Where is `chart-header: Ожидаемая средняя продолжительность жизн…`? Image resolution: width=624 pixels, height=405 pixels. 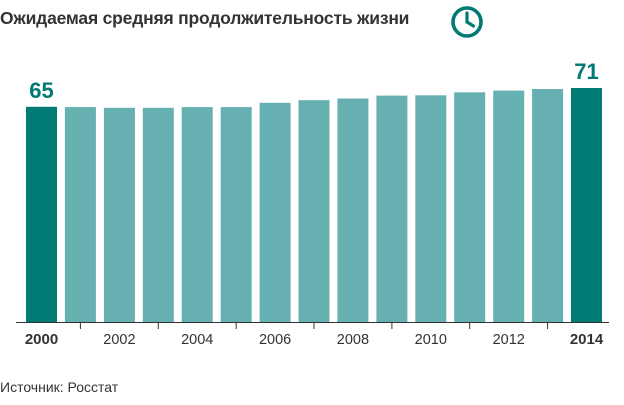
chart-header: Ожидаемая средняя продолжительность жизн… is located at coordinates (312, 21).